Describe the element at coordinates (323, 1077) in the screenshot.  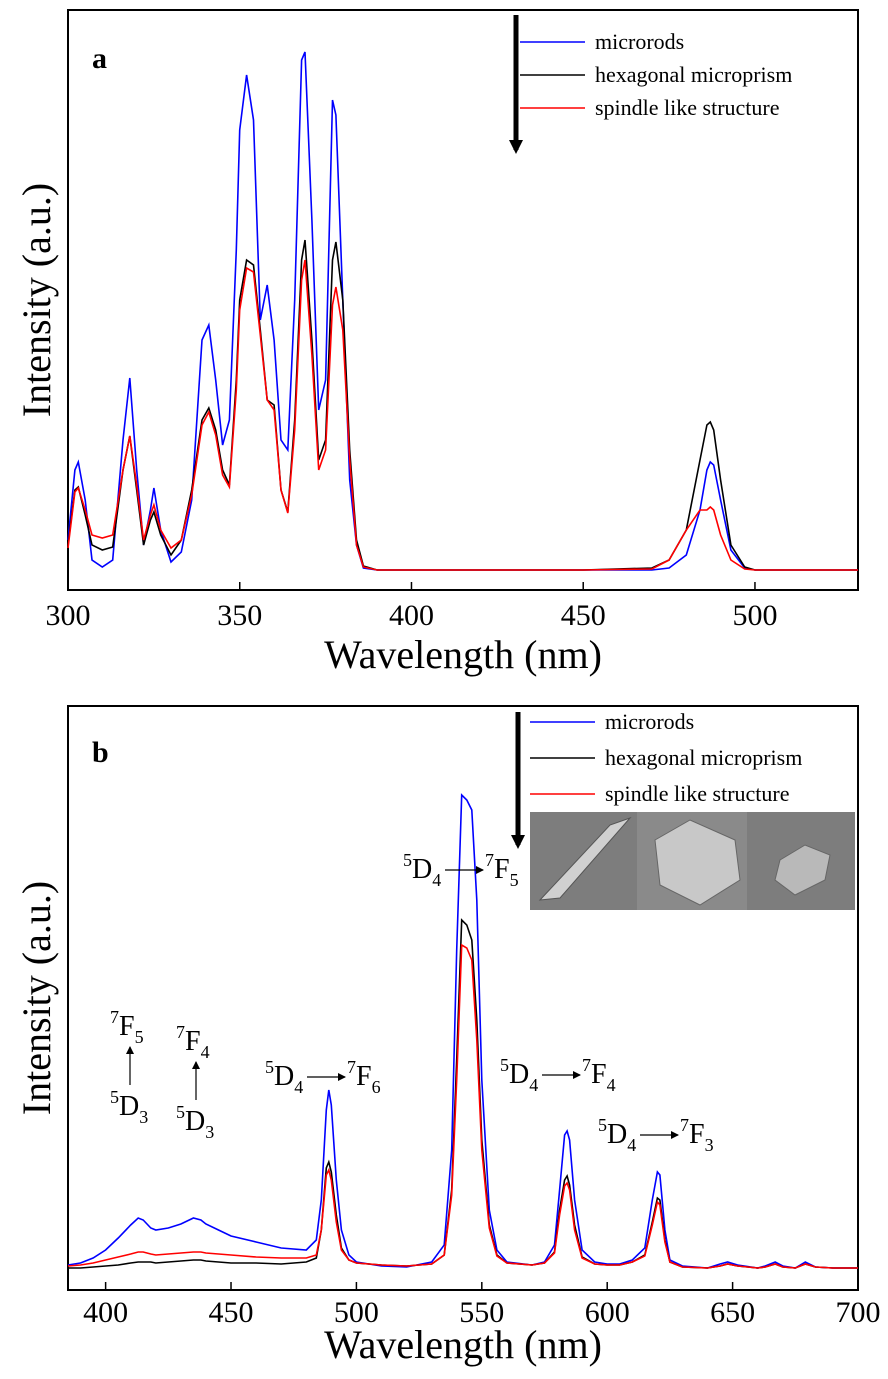
I see `transition-annotation: 5D4 7F6` at that location.